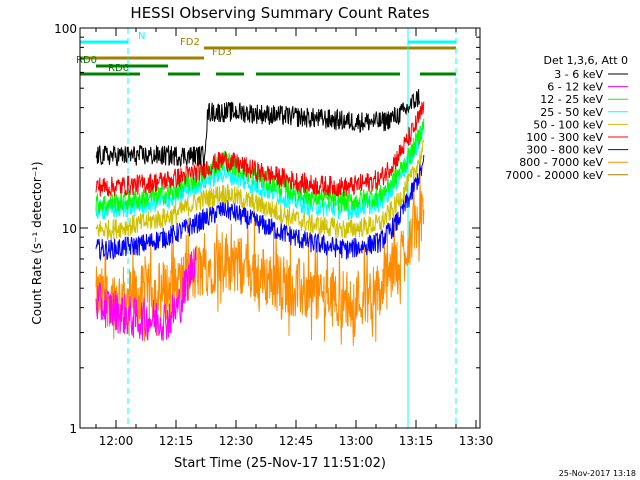 The image size is (640, 480). Describe the element at coordinates (37, 242) in the screenshot. I see `y-axis-label: Count Rate (s⁻¹ detector⁻¹)` at that location.